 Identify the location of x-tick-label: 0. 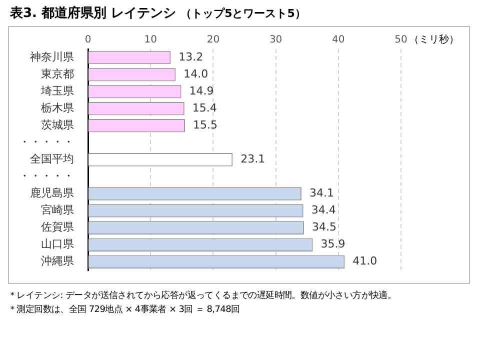
(88, 40).